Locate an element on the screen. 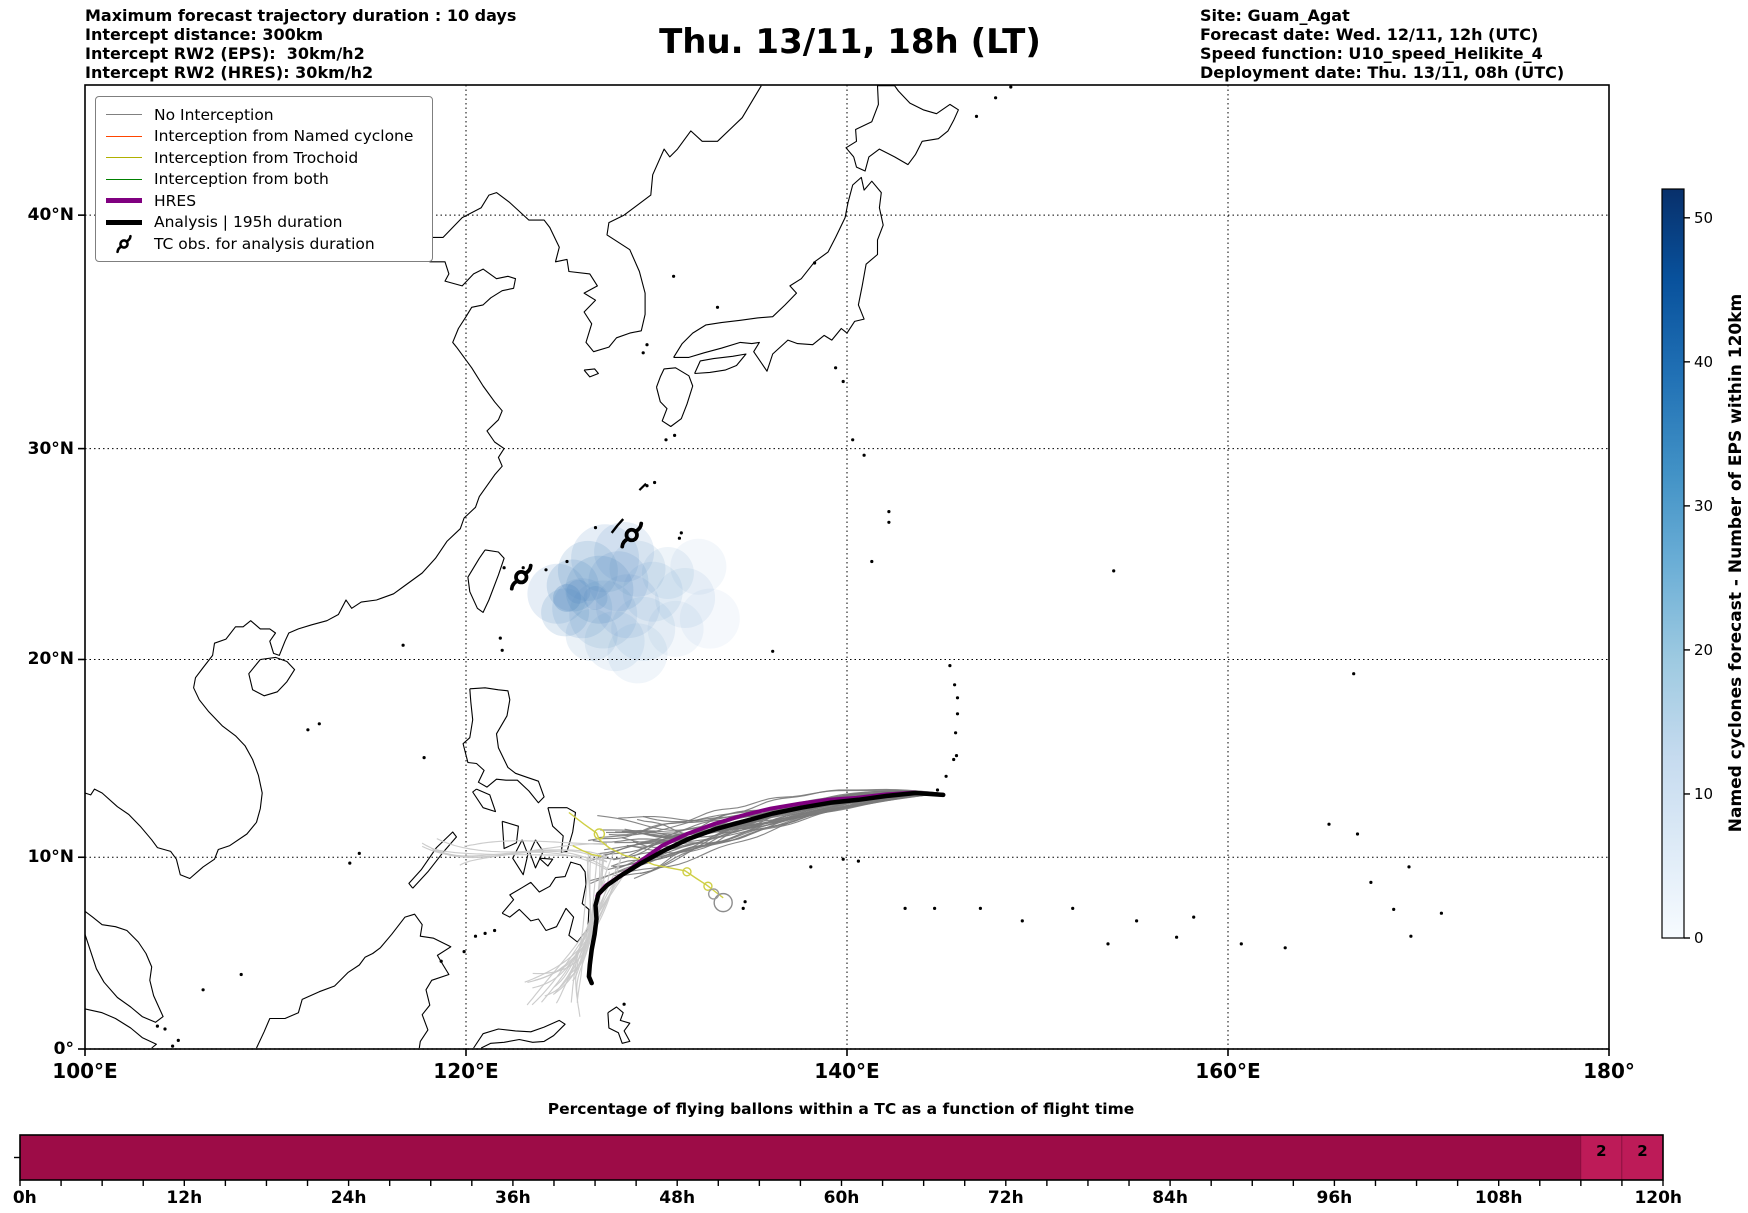 The image size is (1748, 1213). y-tick-label: 10°N is located at coordinates (50, 857).